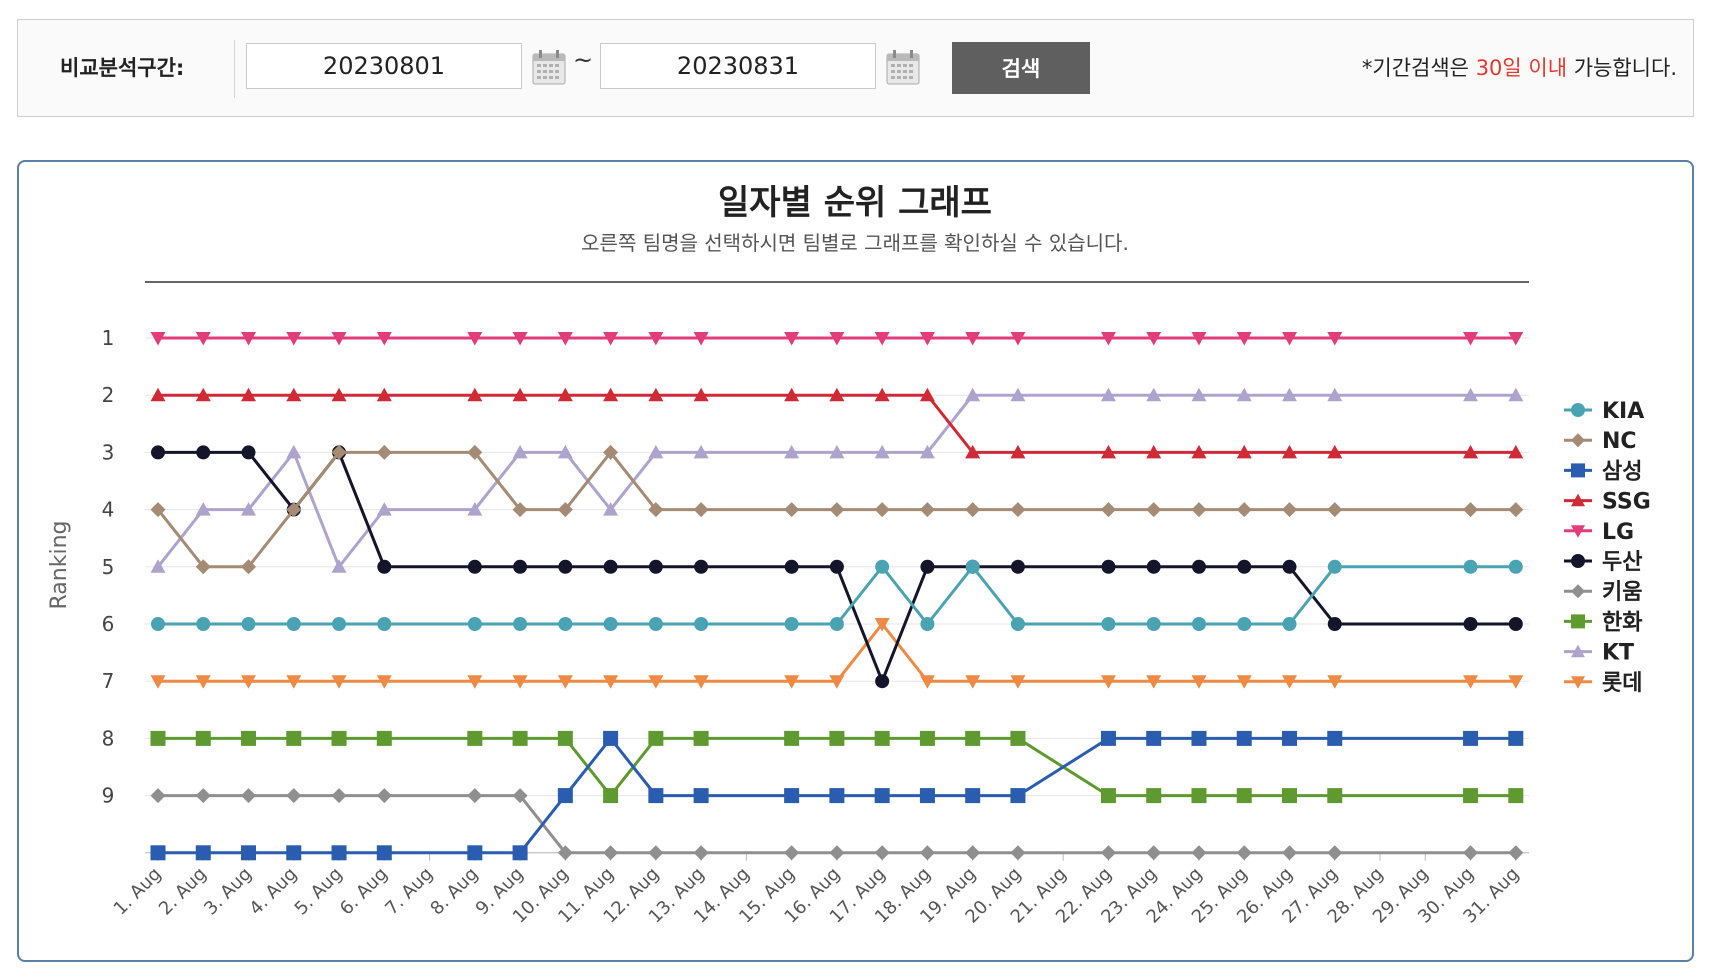  Describe the element at coordinates (1623, 411) in the screenshot. I see `legend-label: KIA` at that location.